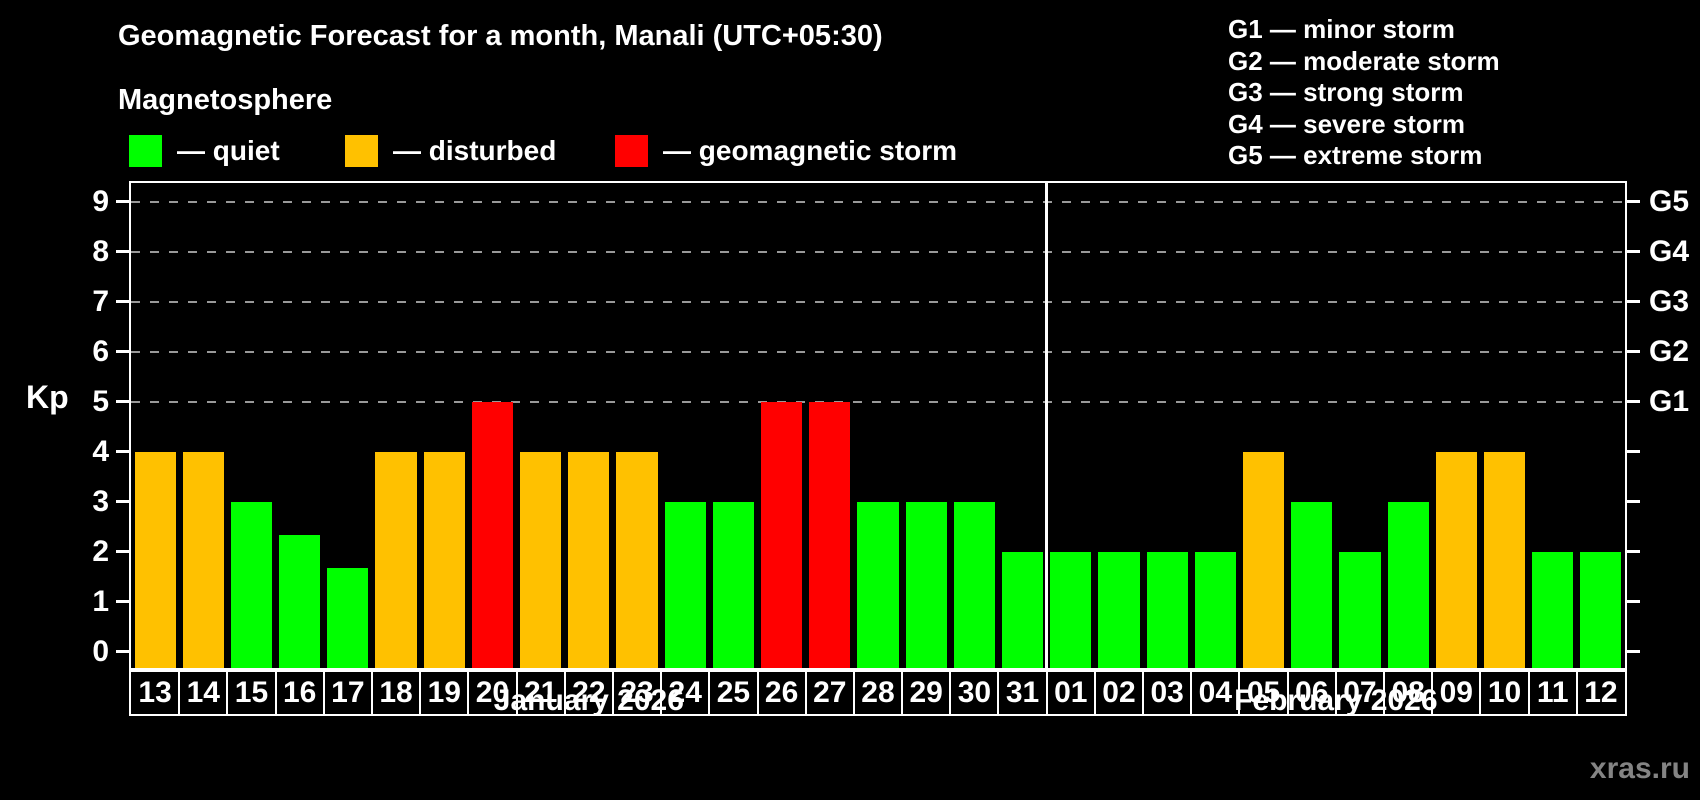  Describe the element at coordinates (47, 397) in the screenshot. I see `kp-axis-label: Kp` at that location.